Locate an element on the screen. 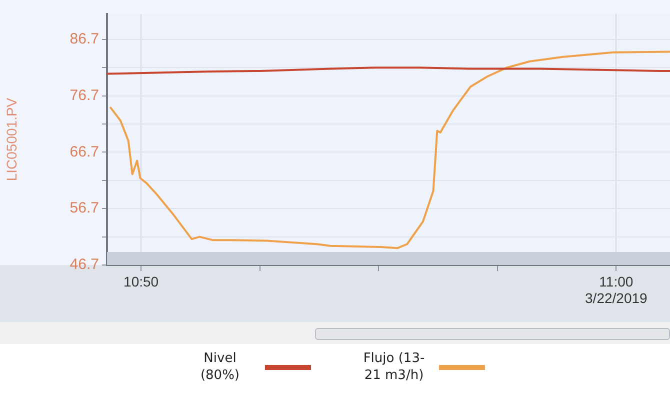 The width and height of the screenshot is (670, 406). x-tick-label: 11:00 3/22/2019 is located at coordinates (616, 289).